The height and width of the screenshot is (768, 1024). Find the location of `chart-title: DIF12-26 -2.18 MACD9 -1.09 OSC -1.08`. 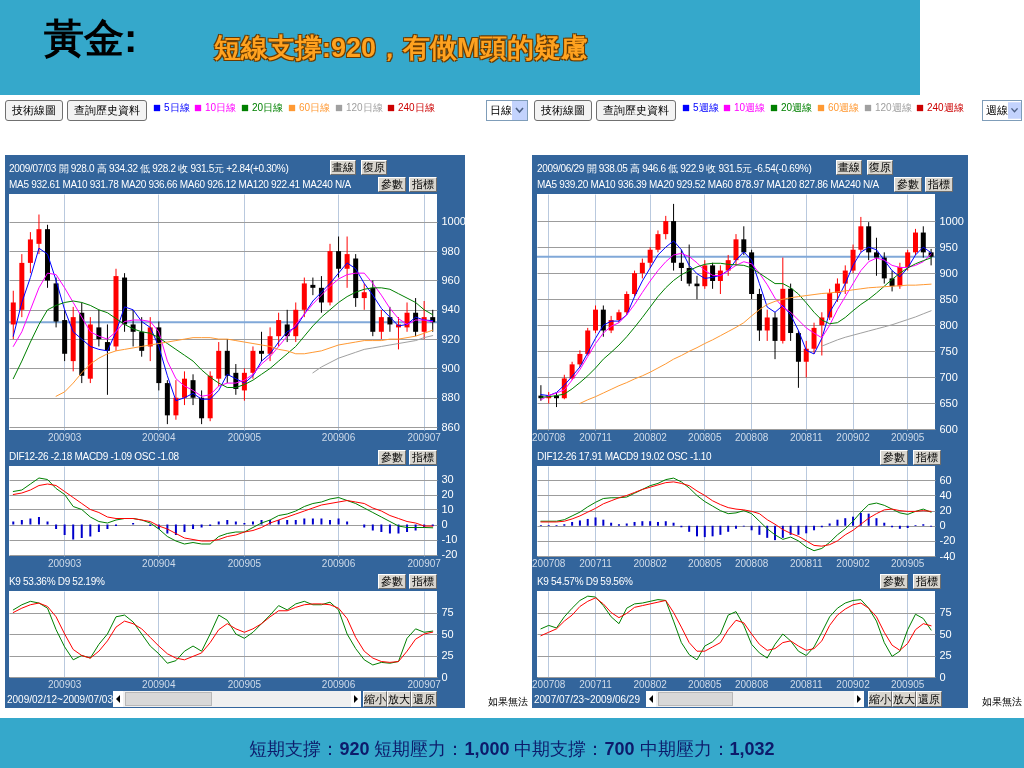

chart-title: DIF12-26 -2.18 MACD9 -1.09 OSC -1.08 is located at coordinates (94, 457).